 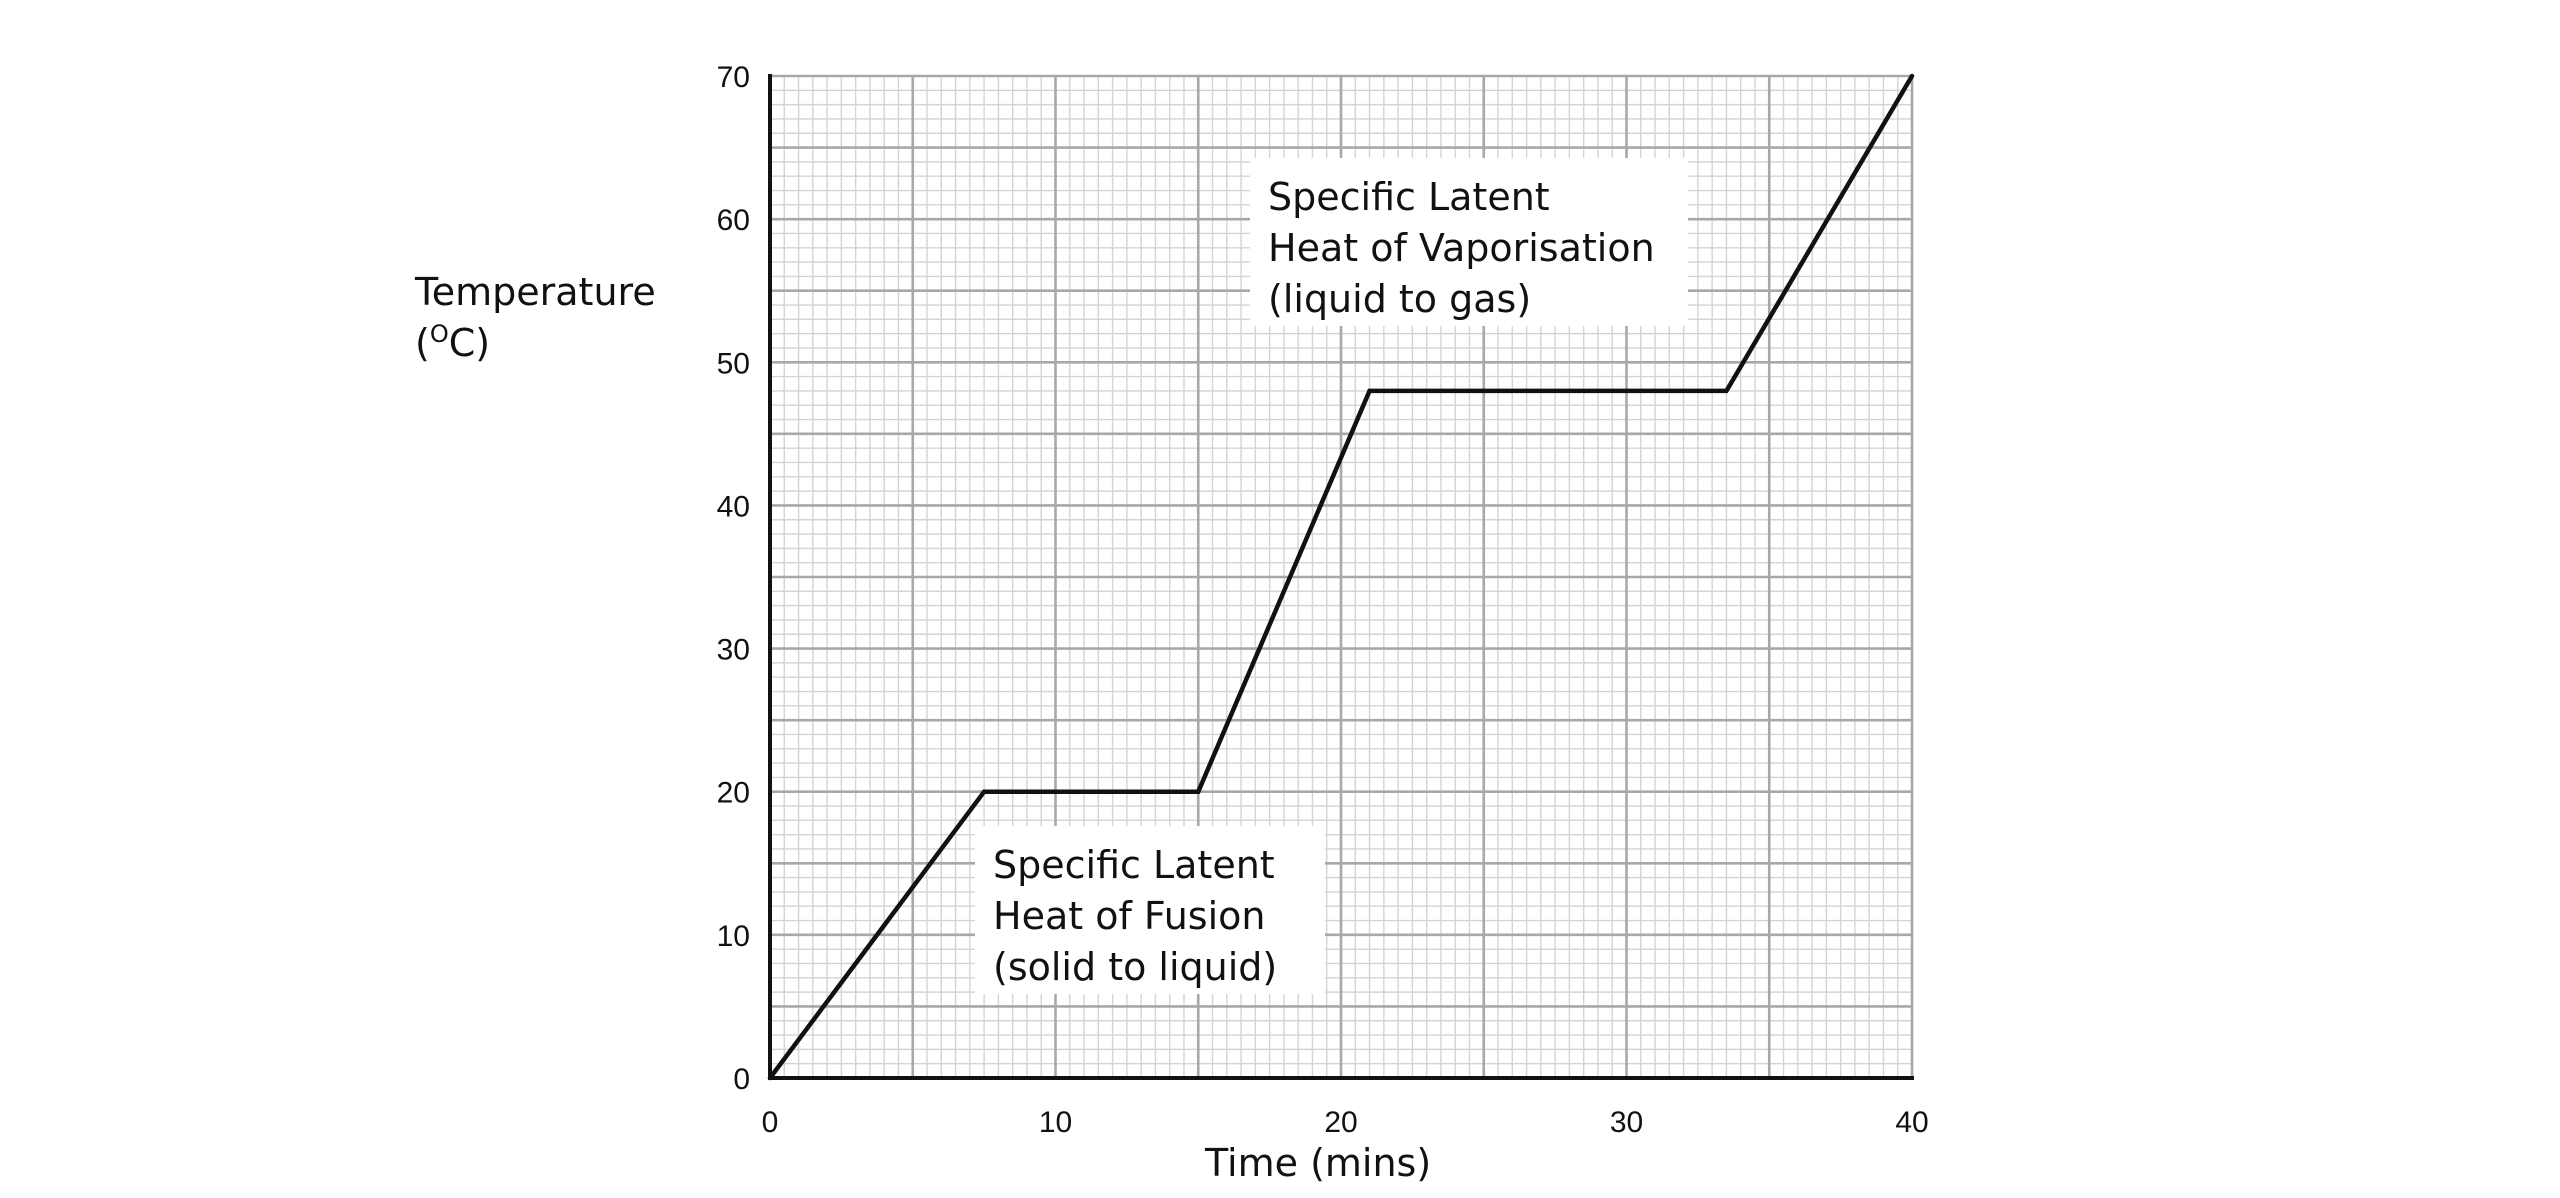 I want to click on annotation-fusion-line-2: Heat of Fusion, so click(x=1129, y=916).